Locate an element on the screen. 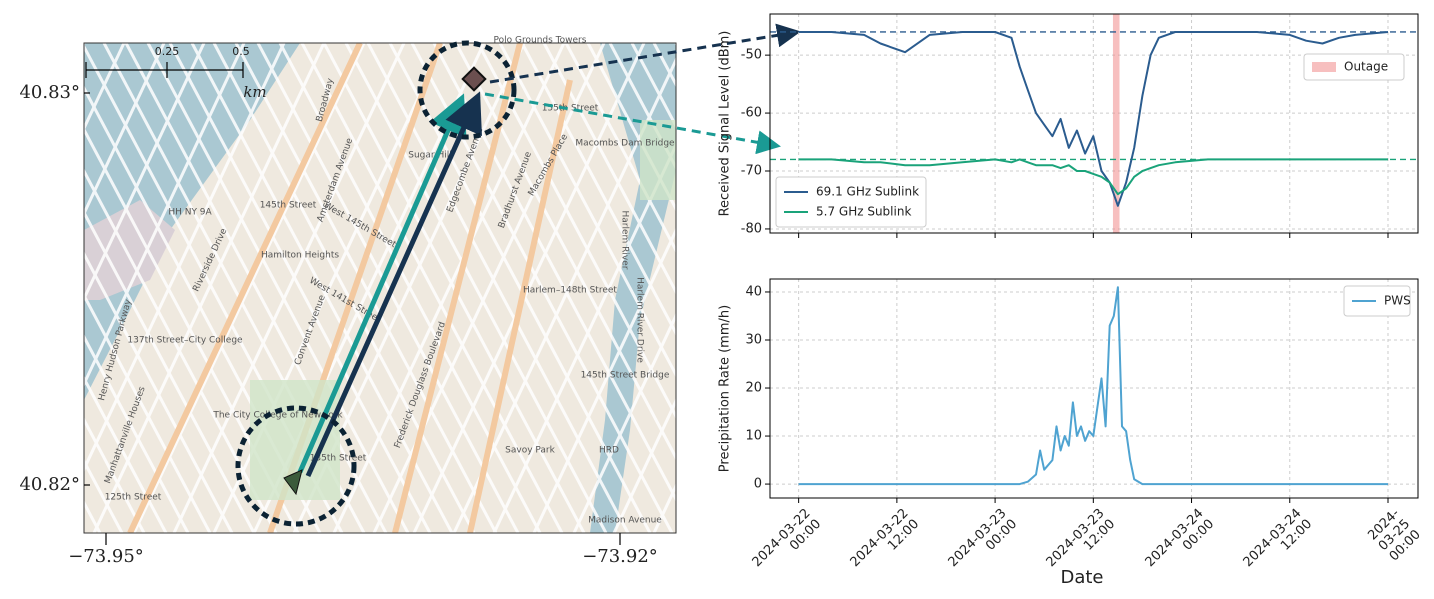  legend-label: Outage is located at coordinates (1366, 67).